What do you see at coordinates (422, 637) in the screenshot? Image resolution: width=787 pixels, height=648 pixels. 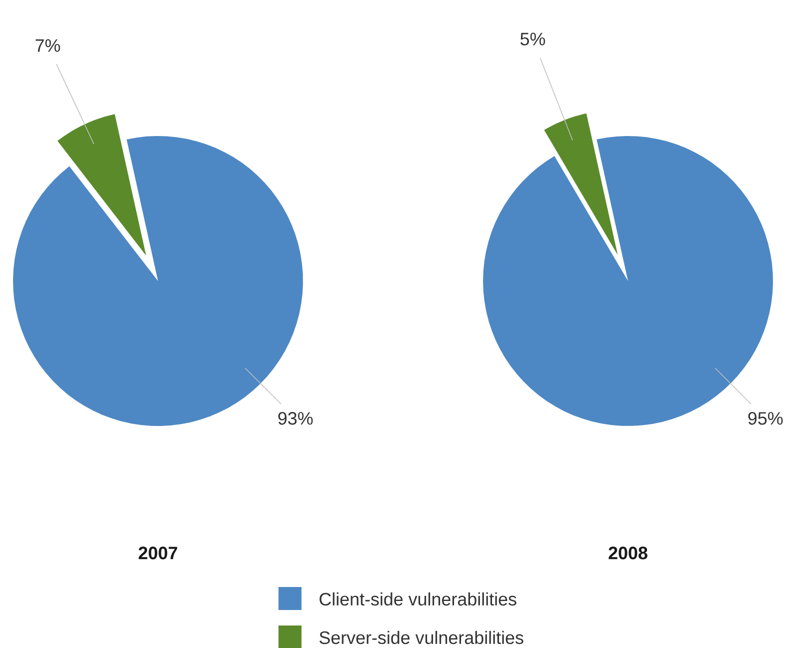 I see `legend-label: Server-side vulnerabilities` at bounding box center [422, 637].